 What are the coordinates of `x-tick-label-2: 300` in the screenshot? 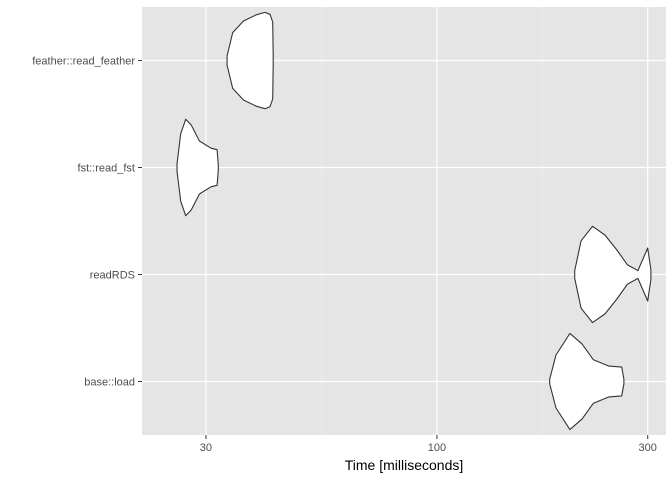 It's located at (648, 448).